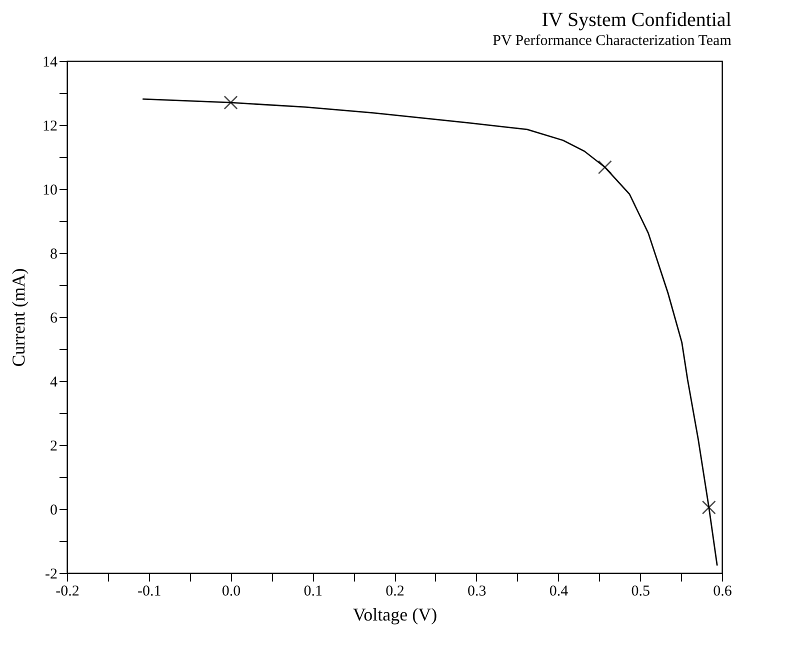 This screenshot has width=806, height=655. I want to click on x-tick-label: 0.6, so click(722, 592).